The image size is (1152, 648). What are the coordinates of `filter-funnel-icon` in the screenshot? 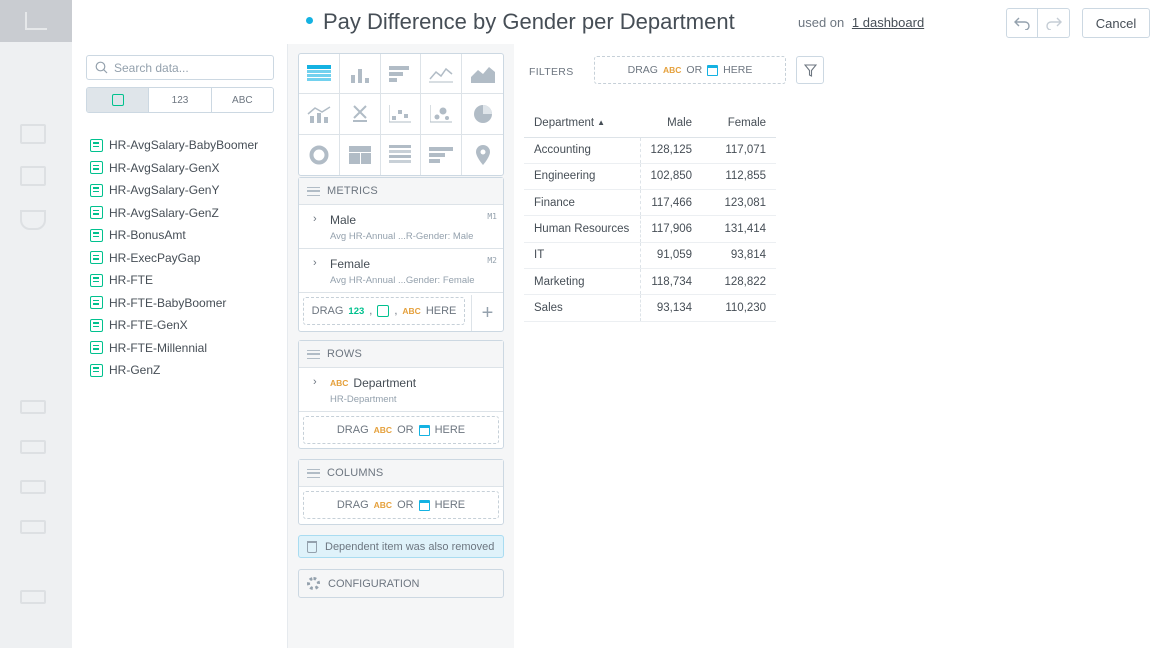 It's located at (810, 70).